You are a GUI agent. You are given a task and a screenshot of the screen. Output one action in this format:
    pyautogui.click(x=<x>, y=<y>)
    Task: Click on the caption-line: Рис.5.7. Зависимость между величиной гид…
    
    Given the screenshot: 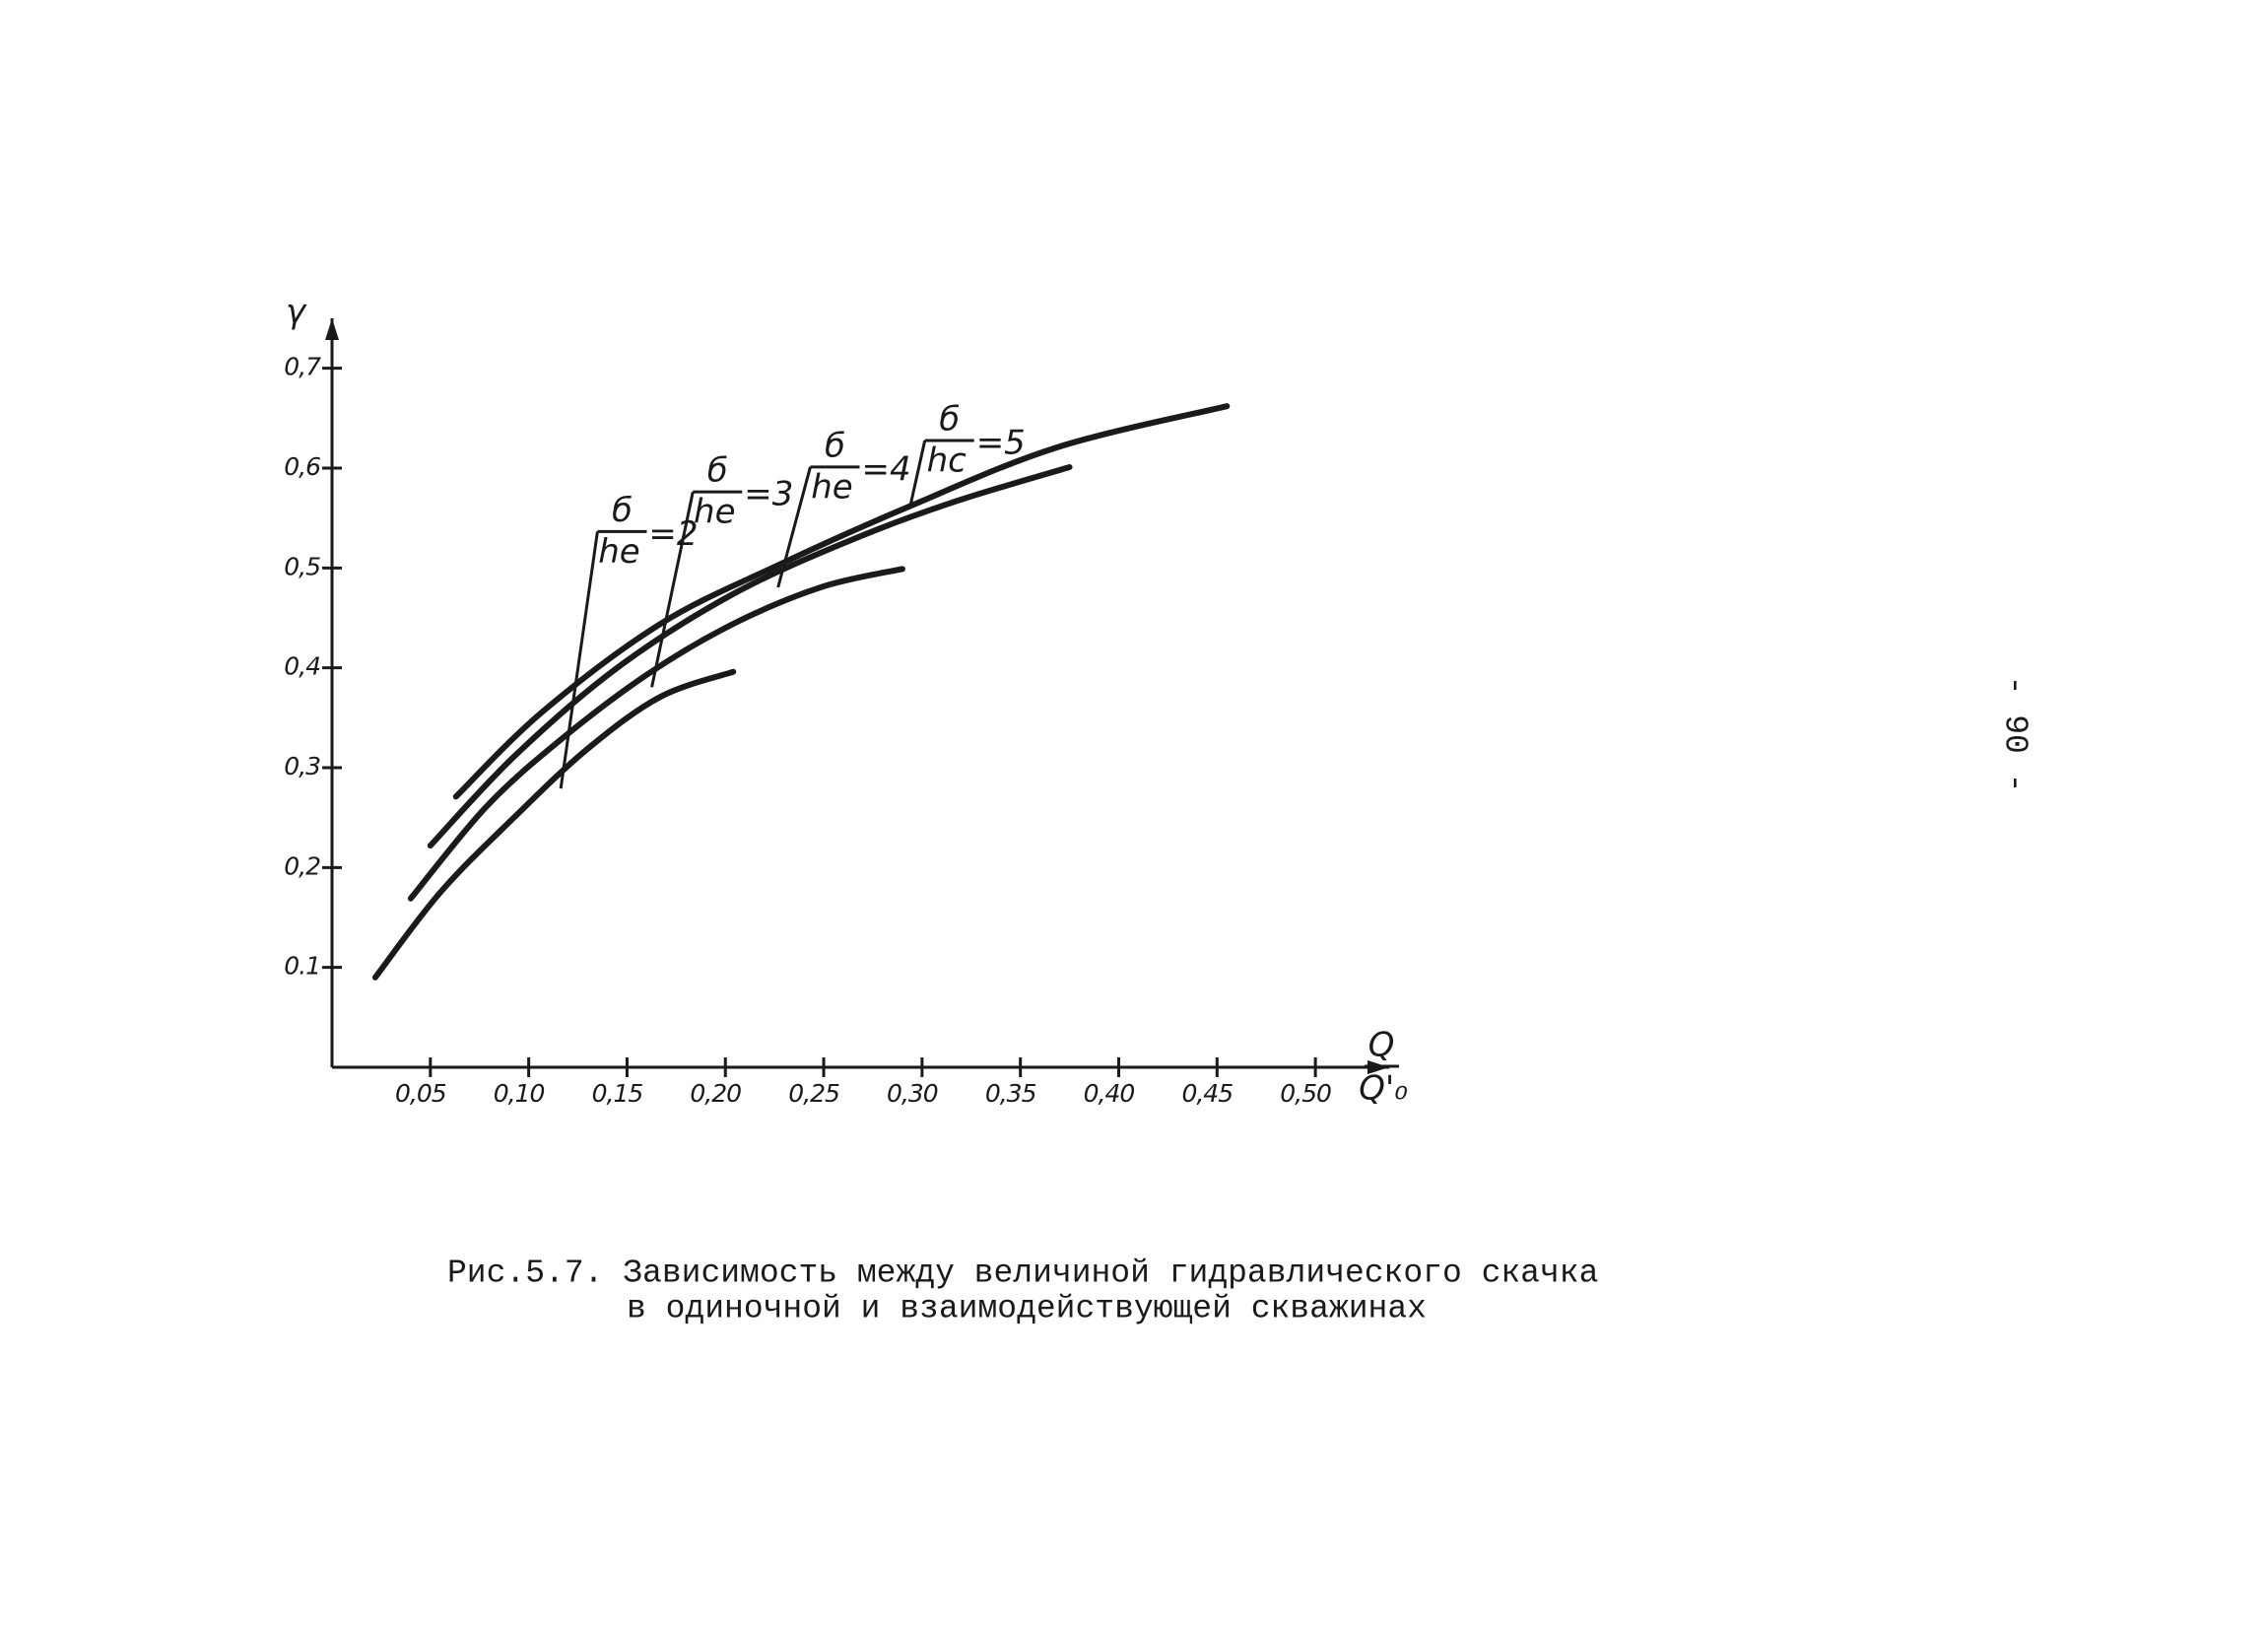 What is the action you would take?
    pyautogui.click(x=1022, y=1274)
    